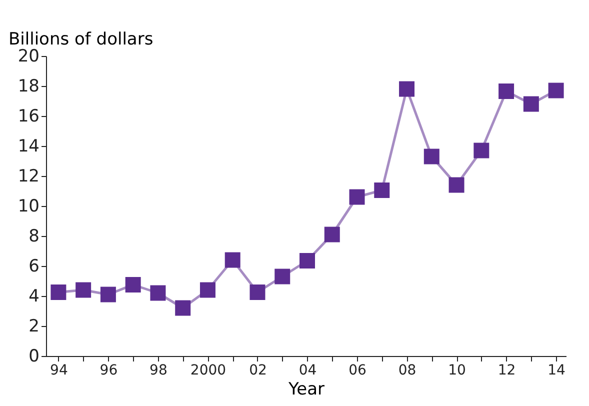  I want to click on x-tick-label: 96, so click(109, 370).